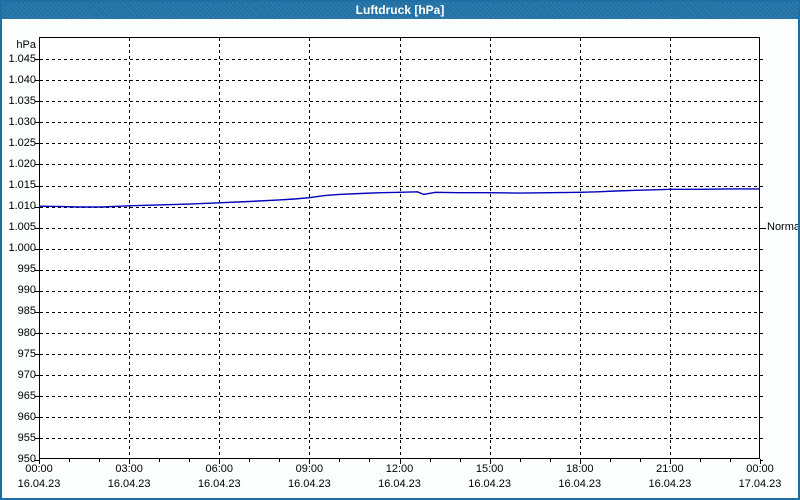 The width and height of the screenshot is (800, 500). What do you see at coordinates (670, 469) in the screenshot?
I see `x-tick-time-label: 21:00` at bounding box center [670, 469].